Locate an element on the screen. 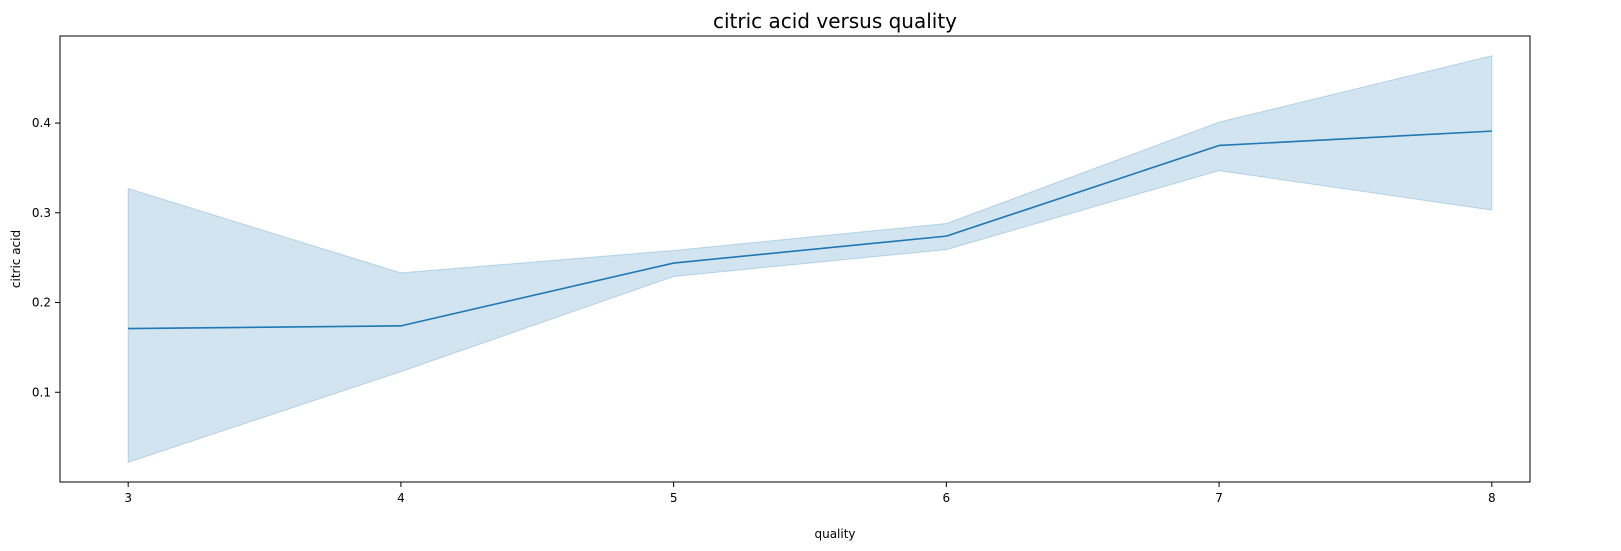 Image resolution: width=1621 pixels, height=551 pixels. y-axis-label: citric acid is located at coordinates (16, 259).